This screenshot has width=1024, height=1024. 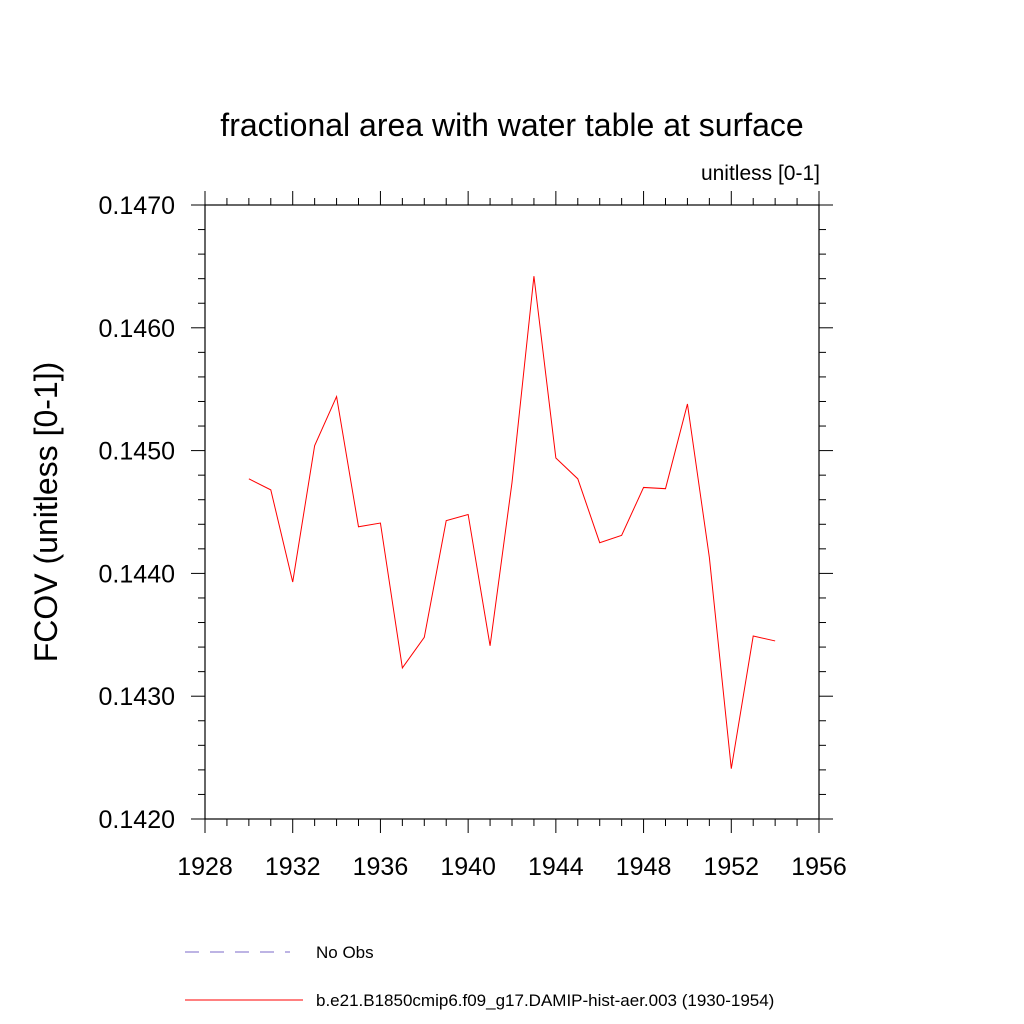 What do you see at coordinates (381, 867) in the screenshot?
I see `x-tick-label: 1936` at bounding box center [381, 867].